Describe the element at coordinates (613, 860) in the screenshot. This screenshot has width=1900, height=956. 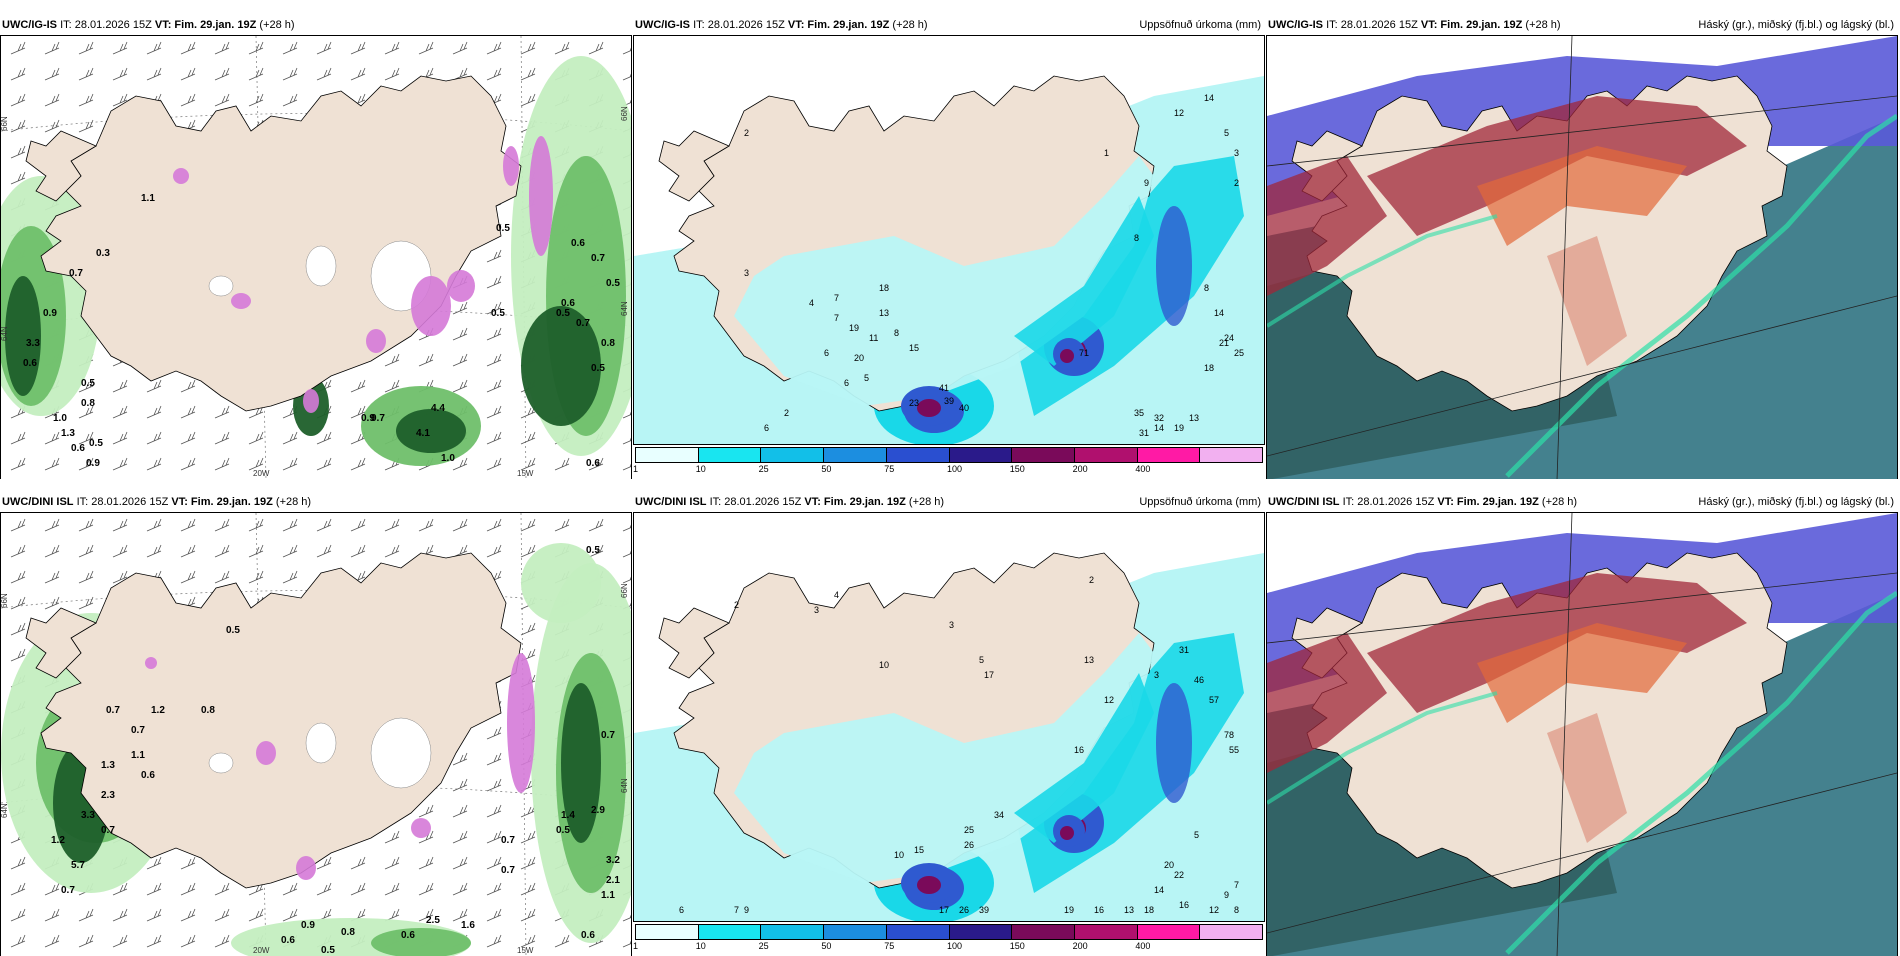
I see `precip-value-label: 3.2` at that location.